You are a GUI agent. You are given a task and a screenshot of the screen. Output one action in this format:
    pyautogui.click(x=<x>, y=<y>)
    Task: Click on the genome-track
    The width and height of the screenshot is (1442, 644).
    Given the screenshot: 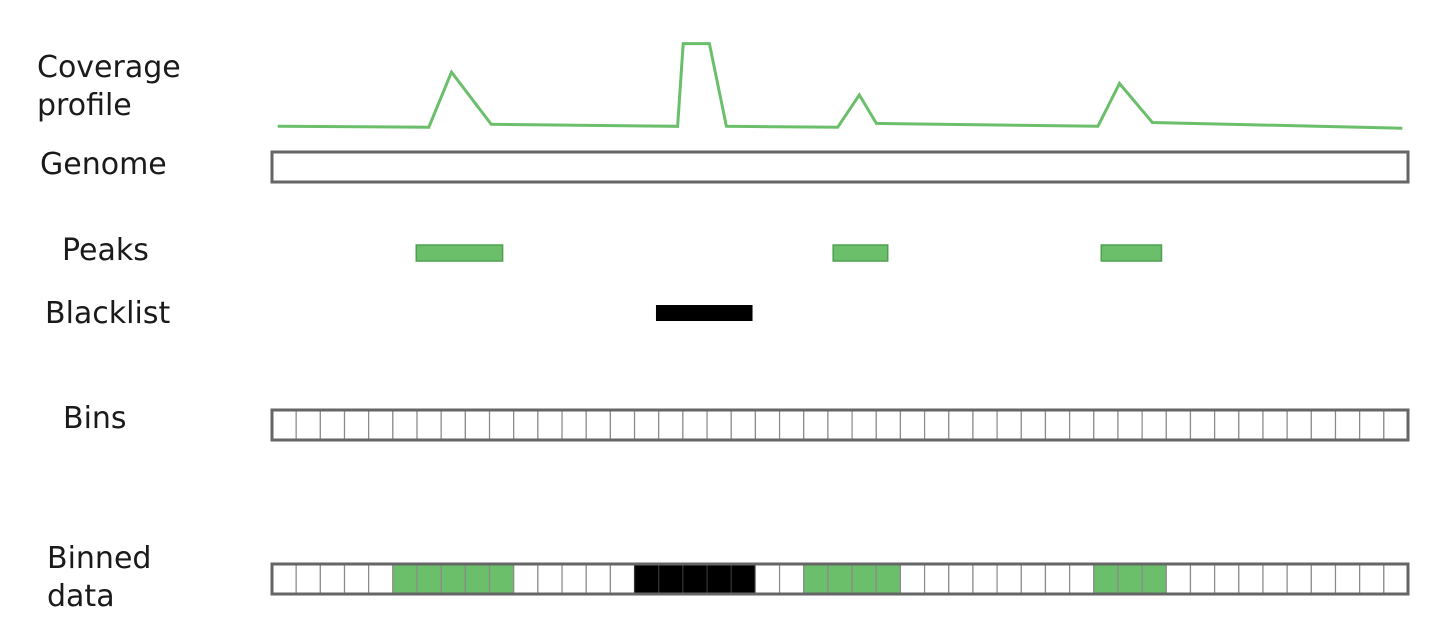 What is the action you would take?
    pyautogui.click(x=840, y=167)
    